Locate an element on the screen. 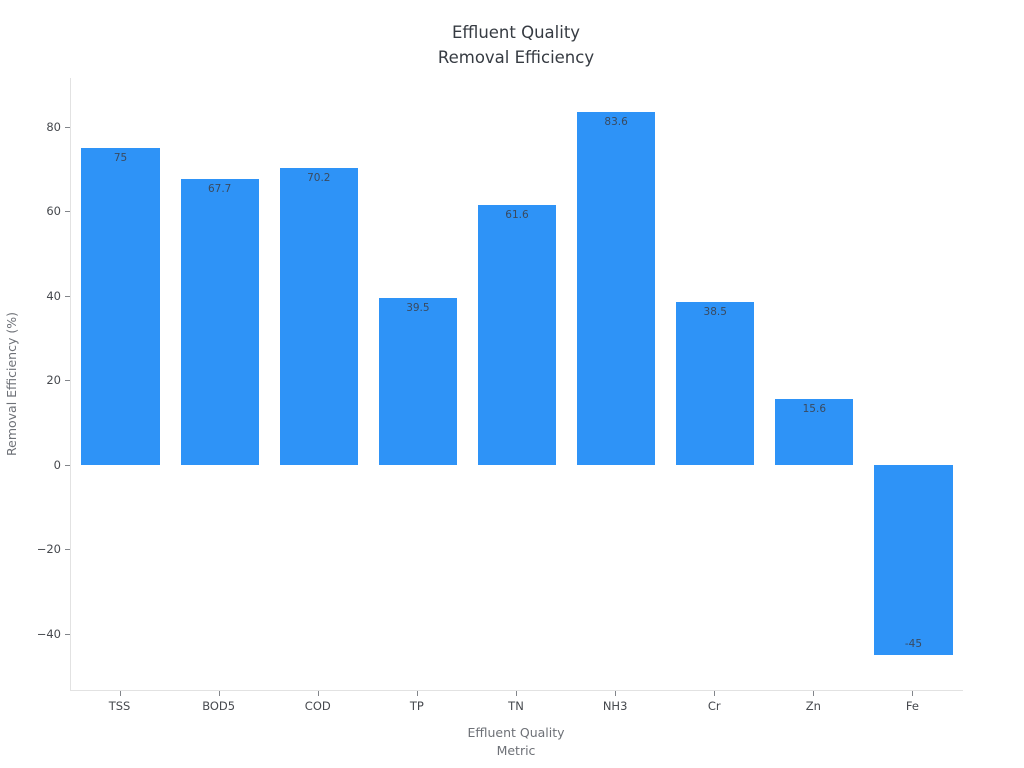  bar-zn is located at coordinates (814, 431).